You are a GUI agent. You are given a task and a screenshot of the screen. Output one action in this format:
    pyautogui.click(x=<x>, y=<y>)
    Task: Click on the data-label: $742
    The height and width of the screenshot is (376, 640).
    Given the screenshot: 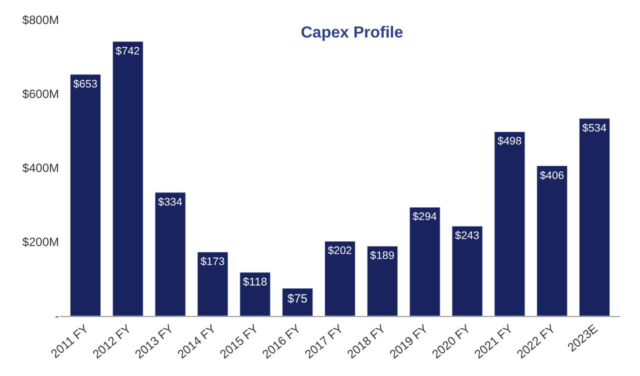 What is the action you would take?
    pyautogui.click(x=128, y=51)
    